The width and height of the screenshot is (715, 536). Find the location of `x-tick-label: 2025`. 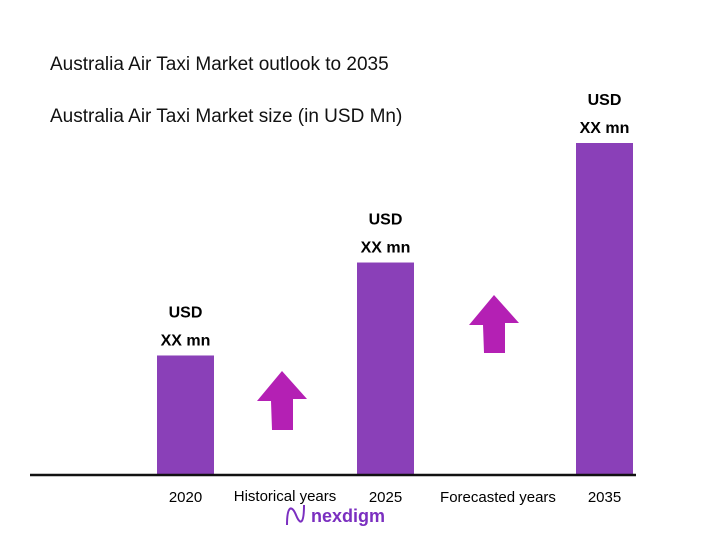

x-tick-label: 2025 is located at coordinates (385, 497).